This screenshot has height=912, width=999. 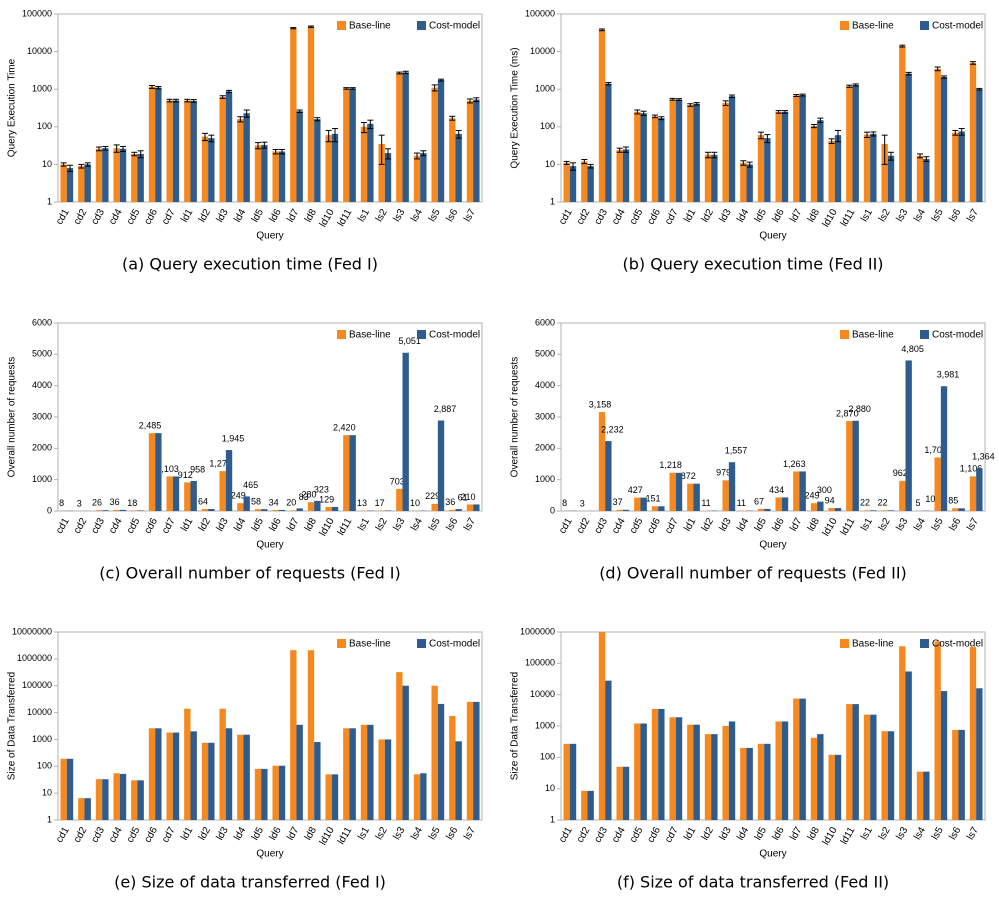 I want to click on x-tick-label: cd5, so click(x=134, y=835).